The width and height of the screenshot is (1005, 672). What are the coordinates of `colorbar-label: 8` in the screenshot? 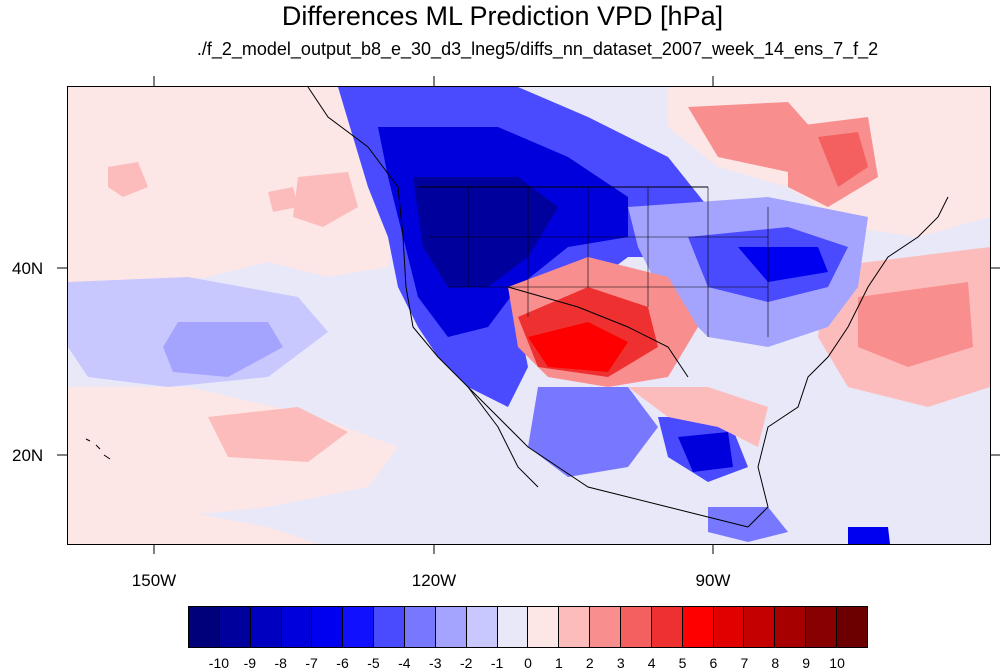 It's located at (775, 663).